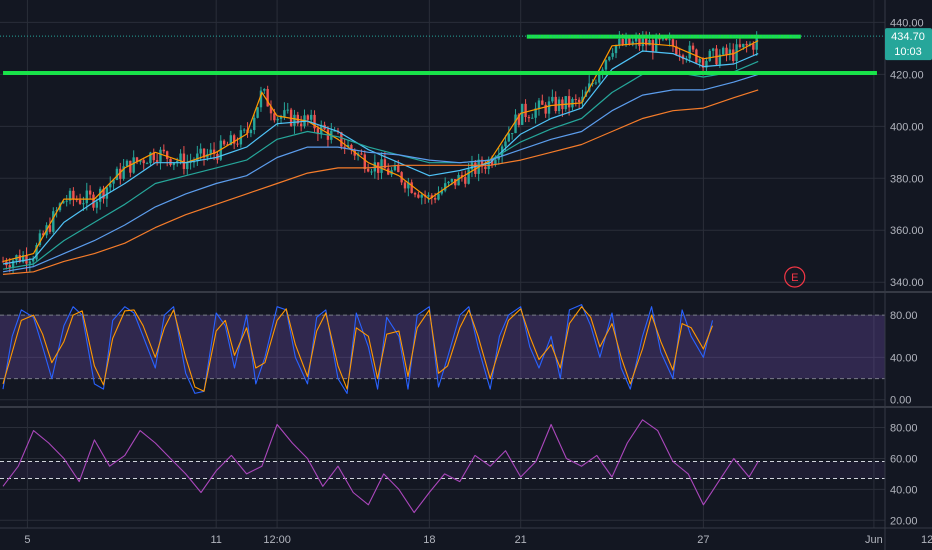  What do you see at coordinates (874, 540) in the screenshot?
I see `x-tick-label: Jun` at bounding box center [874, 540].